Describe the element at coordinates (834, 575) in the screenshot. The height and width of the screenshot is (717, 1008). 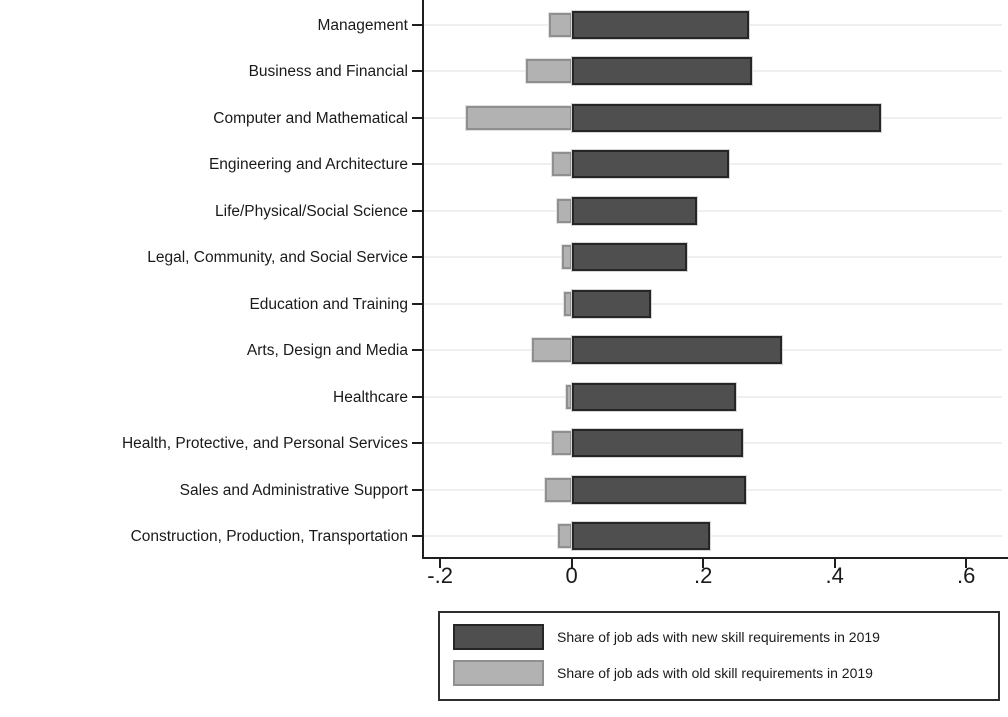
I see `x-tick-label: .4` at that location.